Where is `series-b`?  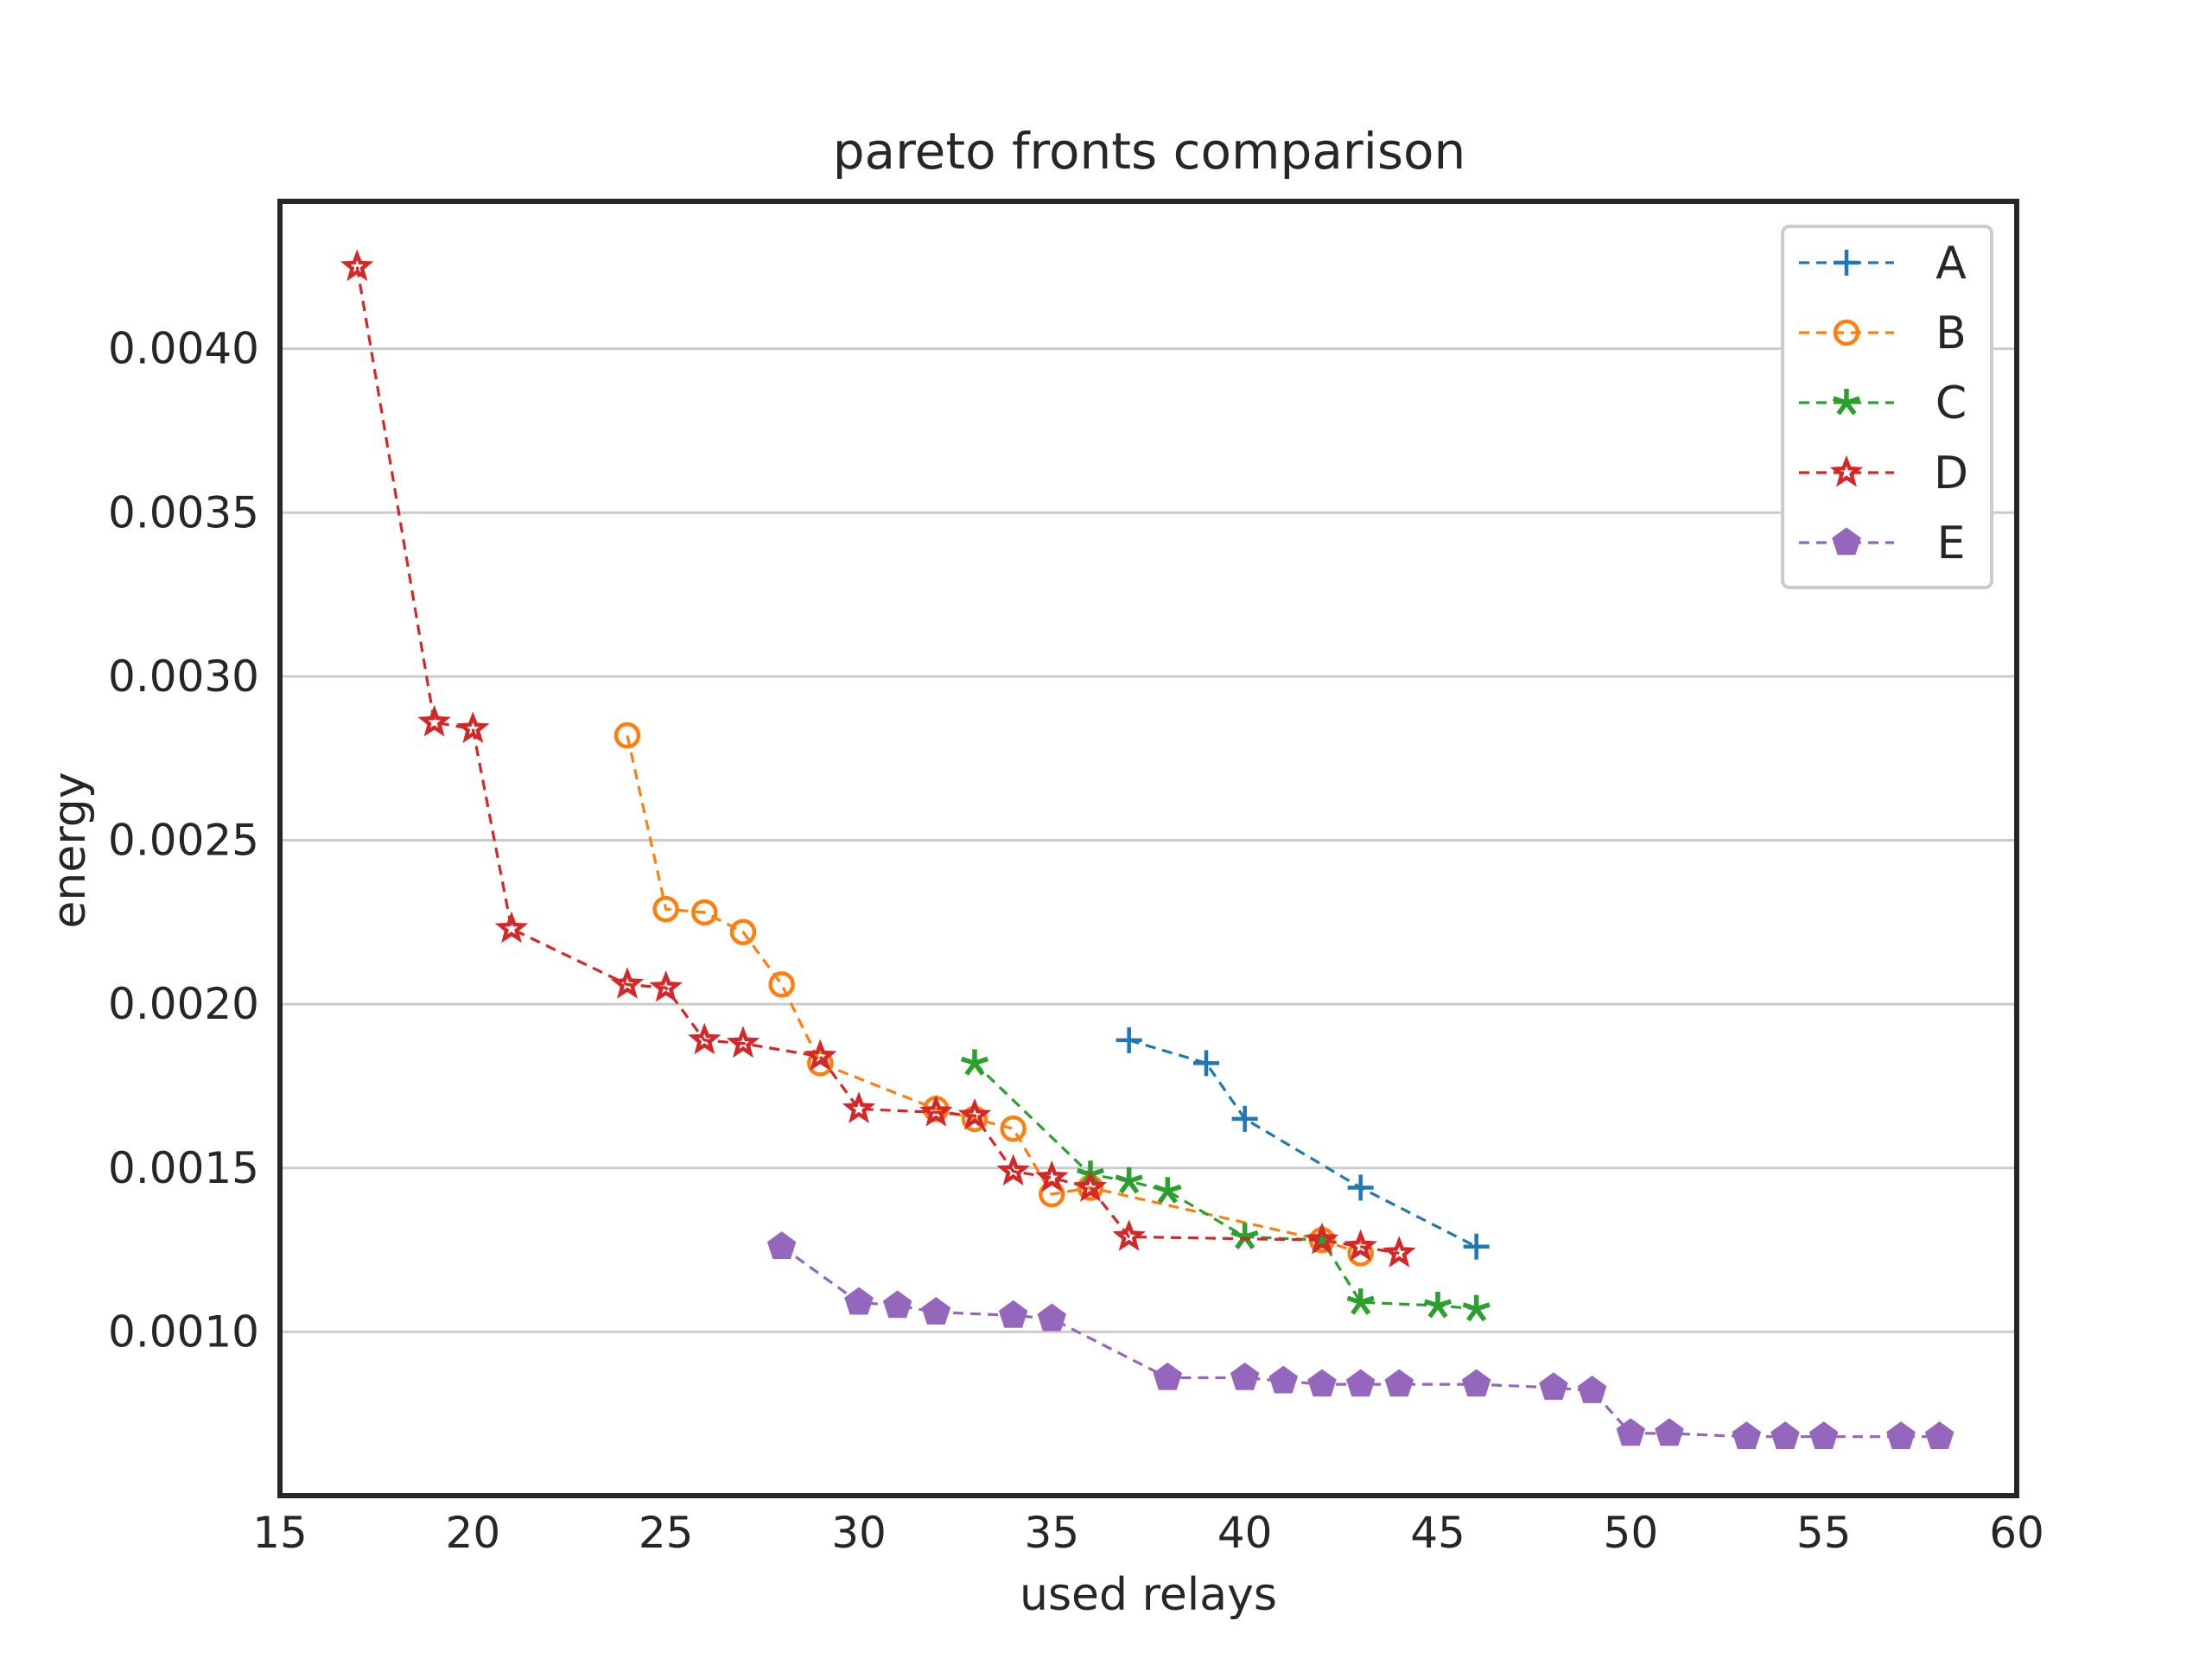
series-b is located at coordinates (994, 994).